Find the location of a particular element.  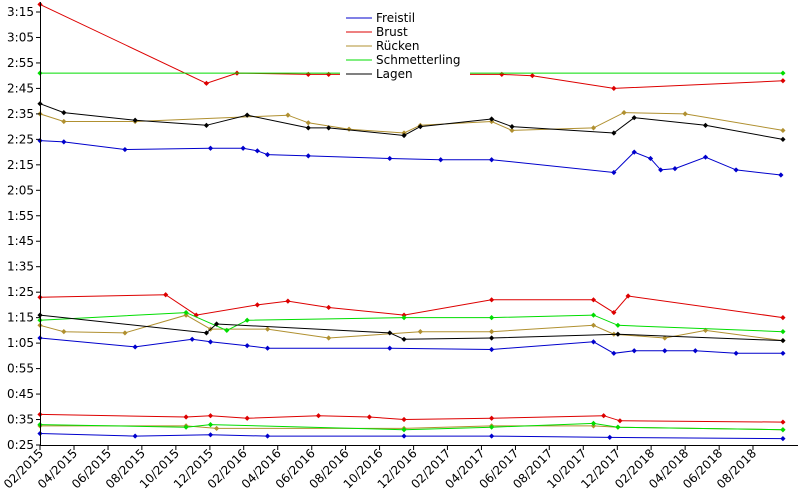

series-freistil-50m-line is located at coordinates (411, 436).